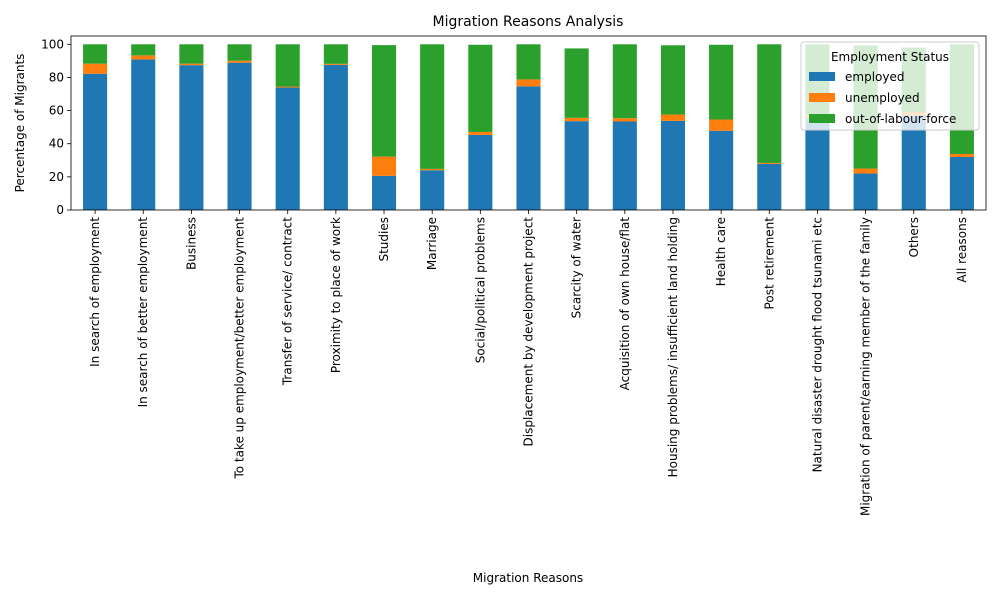 The width and height of the screenshot is (1000, 600). What do you see at coordinates (56, 144) in the screenshot?
I see `y-tick-label-2: 40` at bounding box center [56, 144].